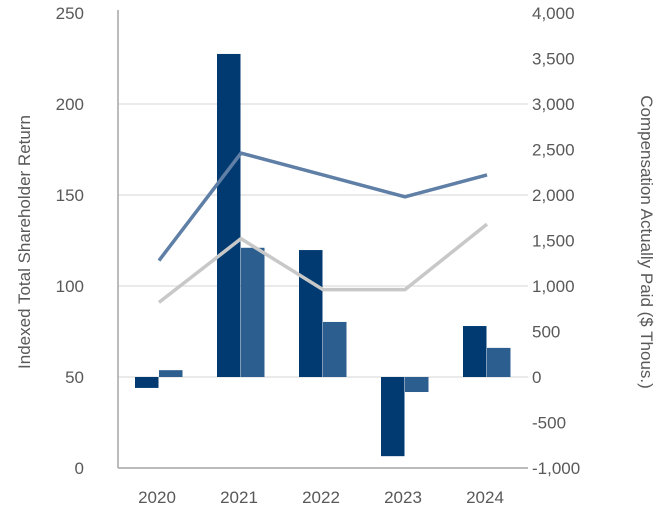 The width and height of the screenshot is (672, 523). Describe the element at coordinates (74, 377) in the screenshot. I see `left-tick-label: 50` at that location.